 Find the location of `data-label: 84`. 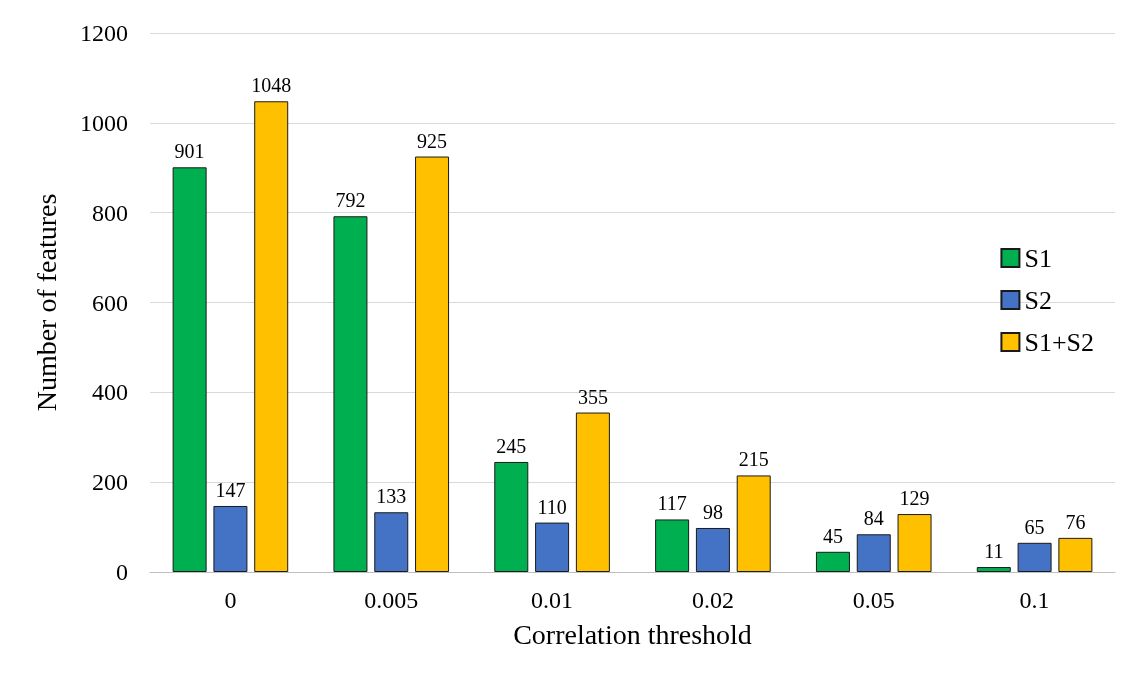

data-label: 84 is located at coordinates (873, 518).